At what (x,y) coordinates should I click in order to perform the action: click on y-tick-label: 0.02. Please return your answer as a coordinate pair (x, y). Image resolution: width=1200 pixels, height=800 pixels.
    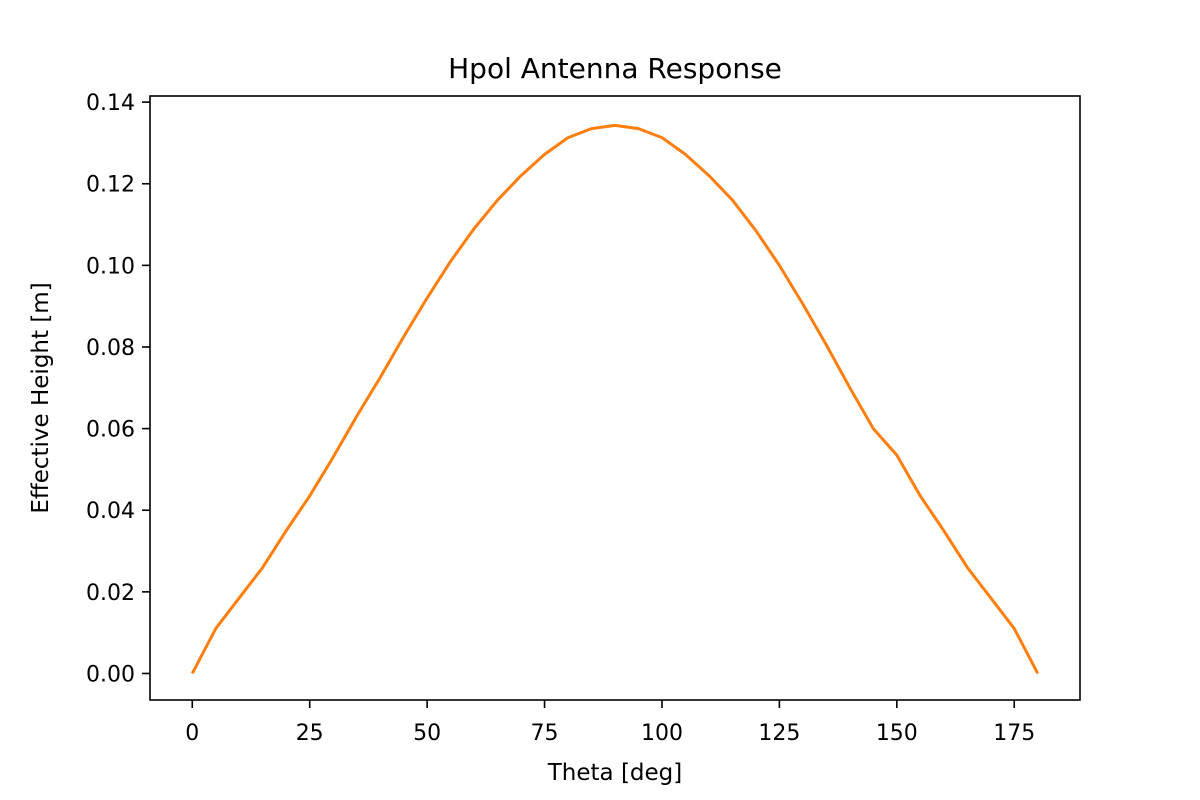
    Looking at the image, I should click on (110, 593).